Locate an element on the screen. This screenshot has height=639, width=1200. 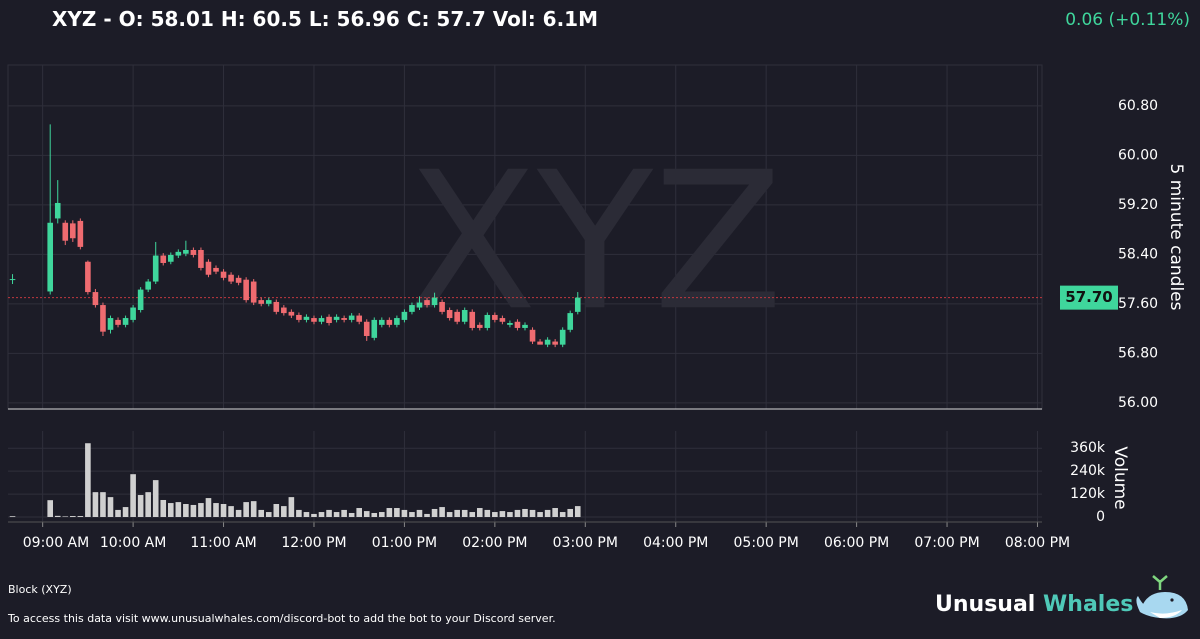
brand-word: Unusual is located at coordinates (985, 604).